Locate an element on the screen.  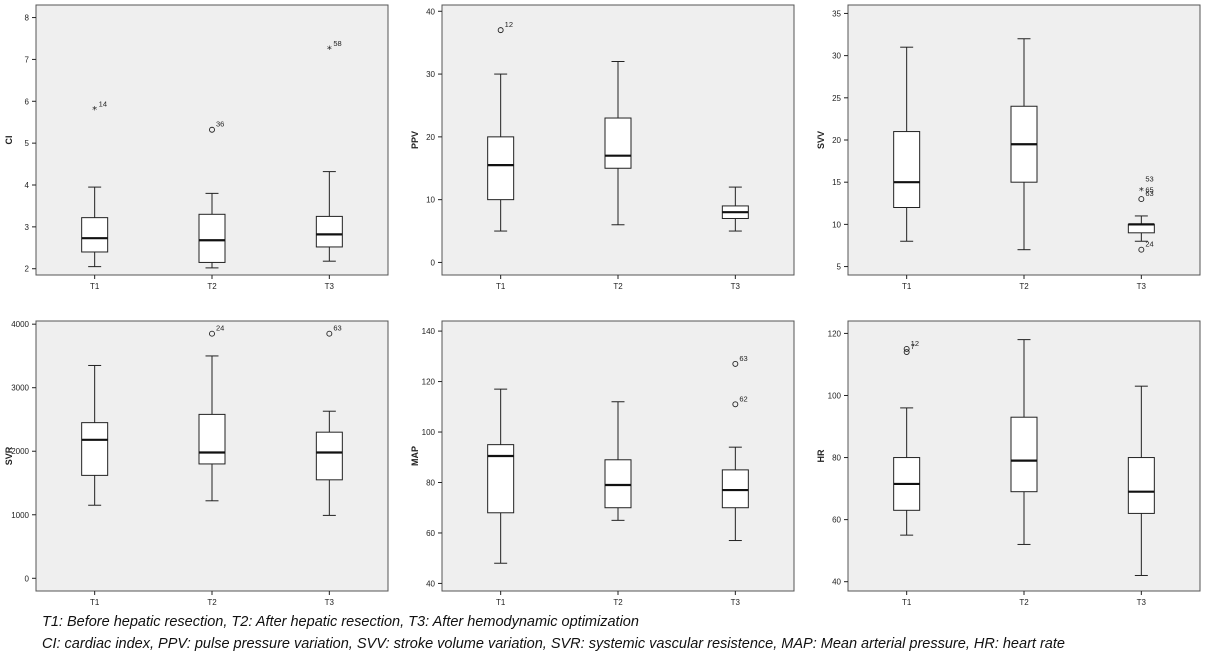
y-tick-label: 15 is located at coordinates (836, 182).